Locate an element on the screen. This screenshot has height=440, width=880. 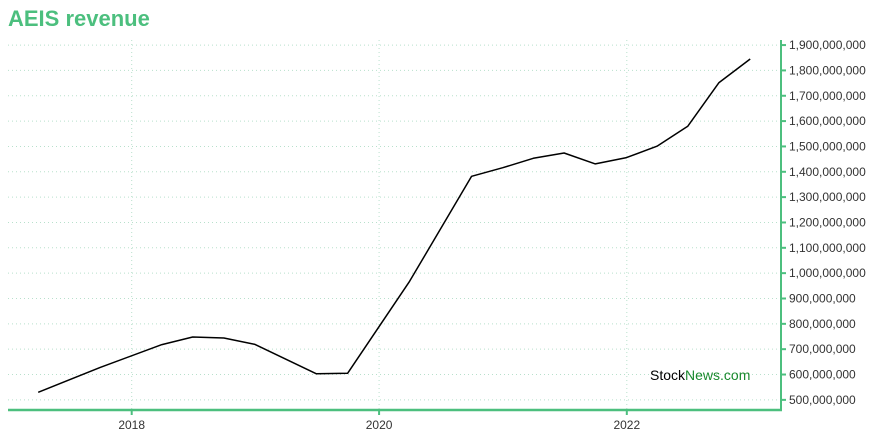
watermark: StockNews.com is located at coordinates (700, 375).